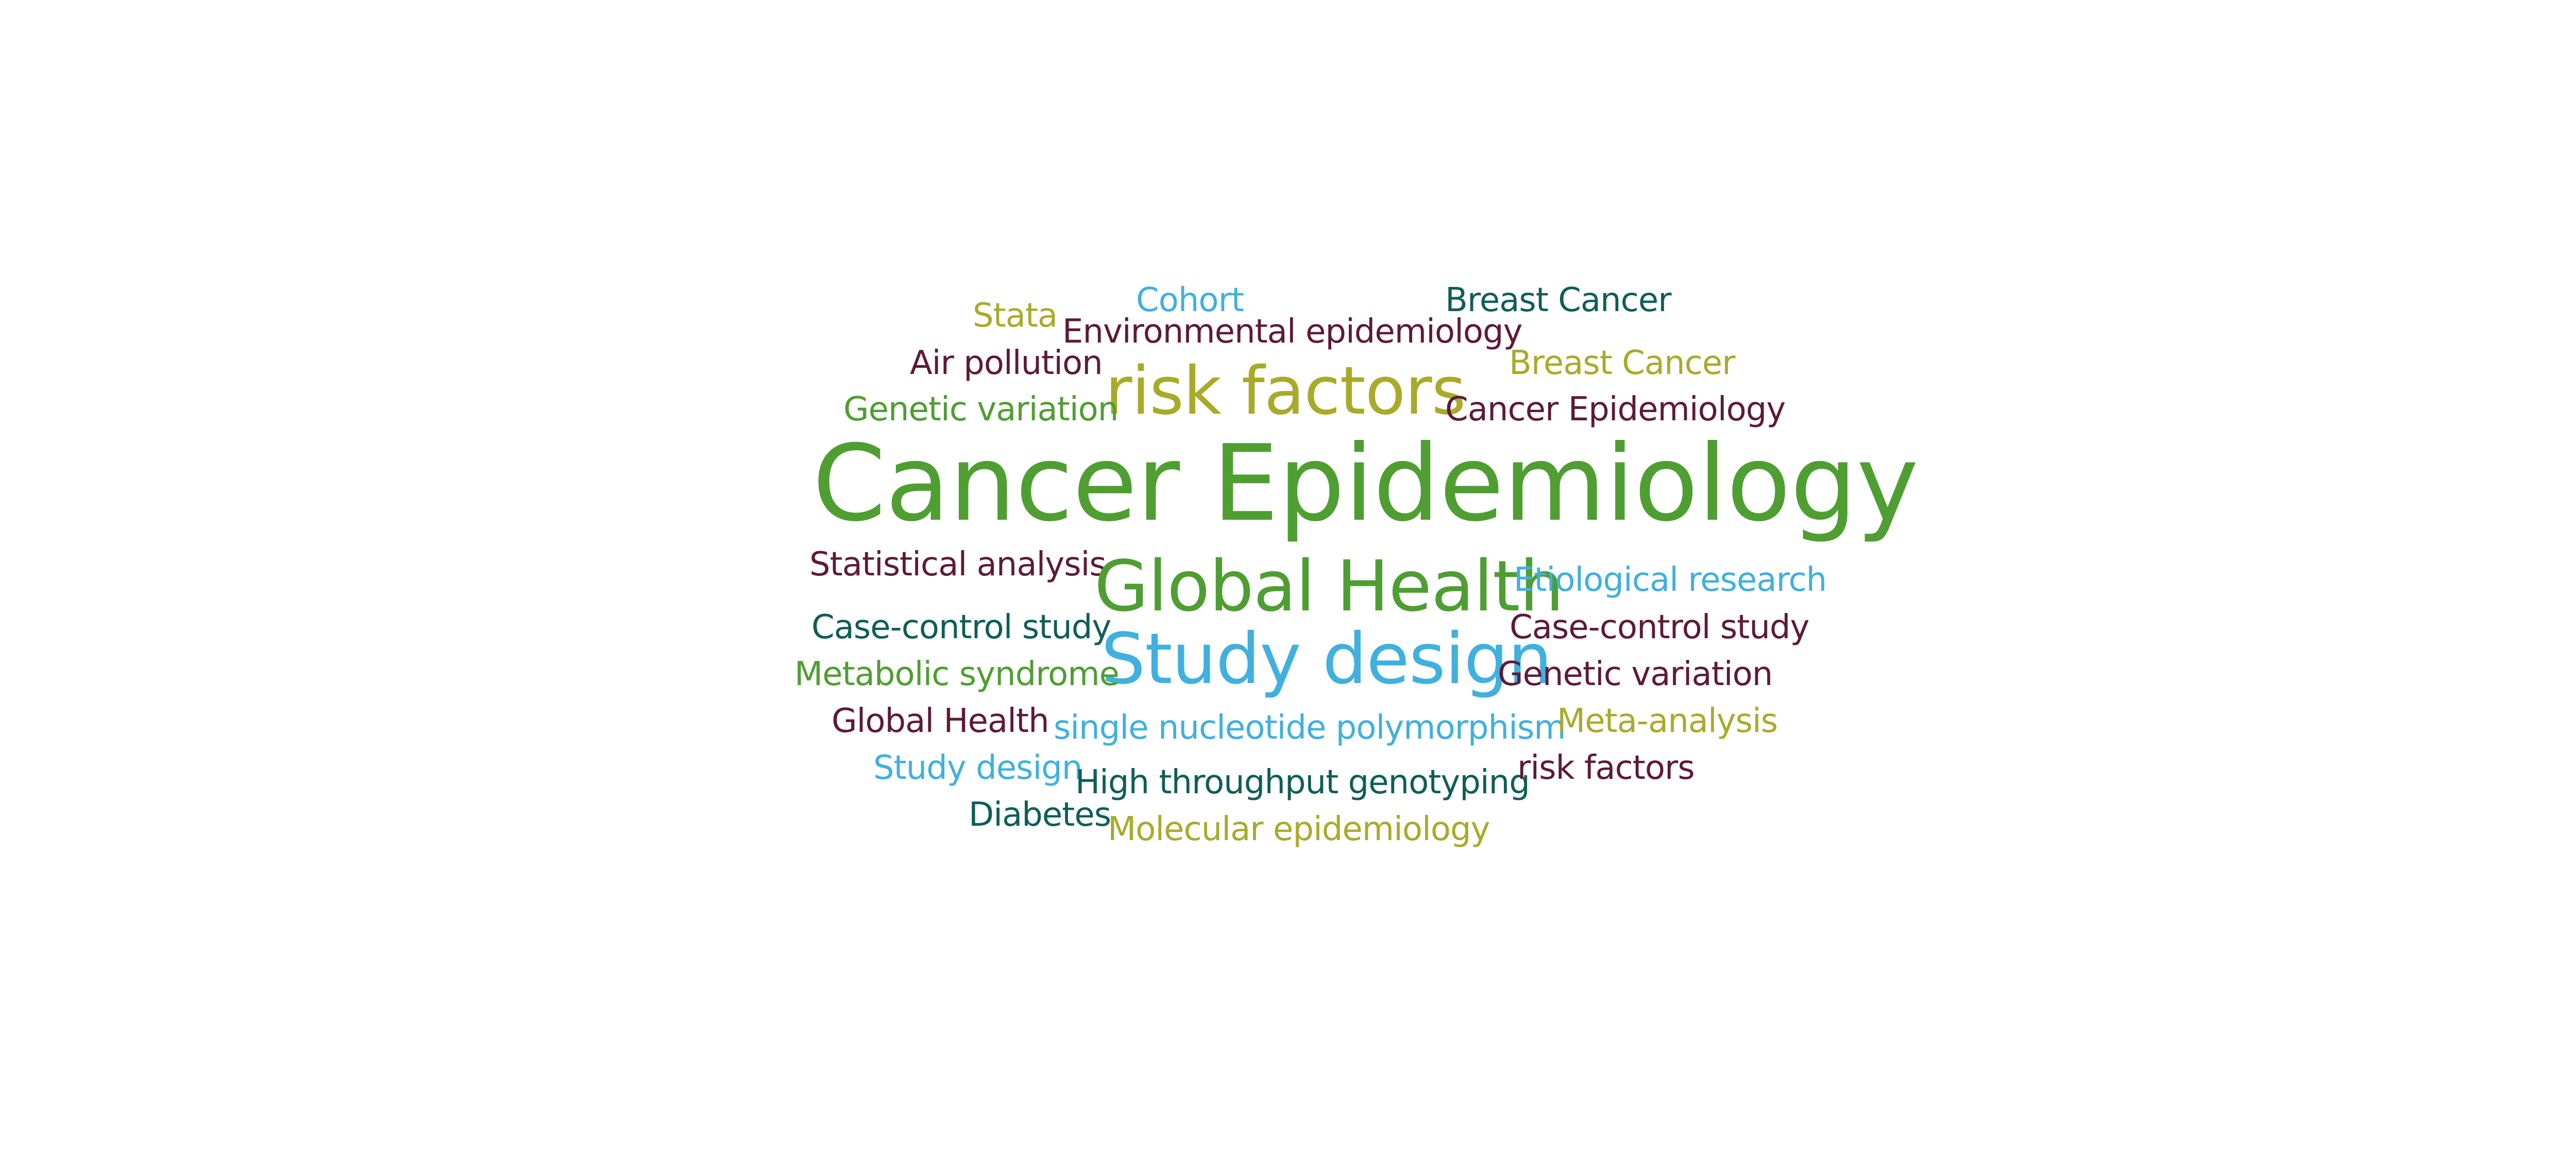  I want to click on word-genetic-variation-2: Genetic variation, so click(1635, 674).